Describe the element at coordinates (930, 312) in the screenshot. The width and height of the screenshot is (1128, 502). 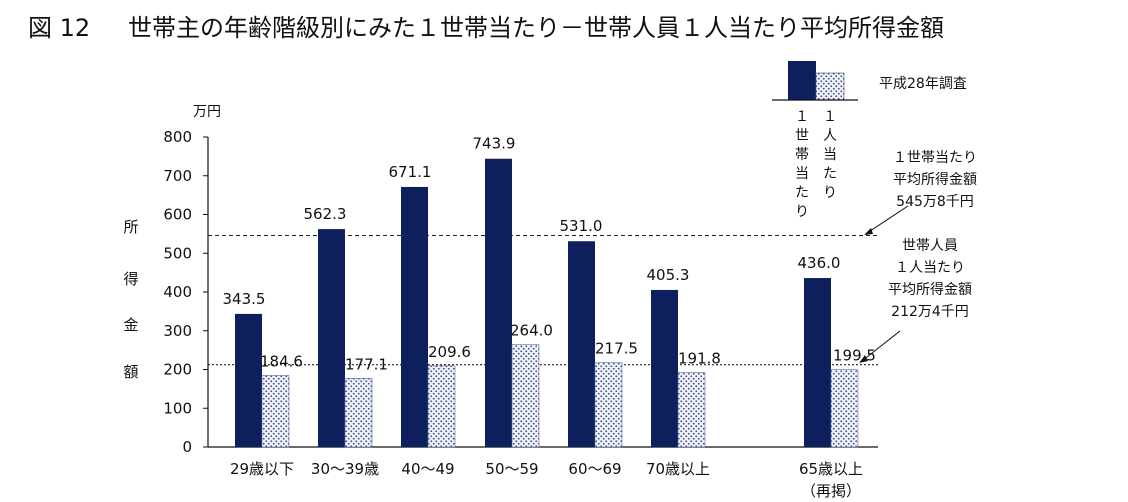
I see `reference-label-per-person: 212万4千円` at that location.